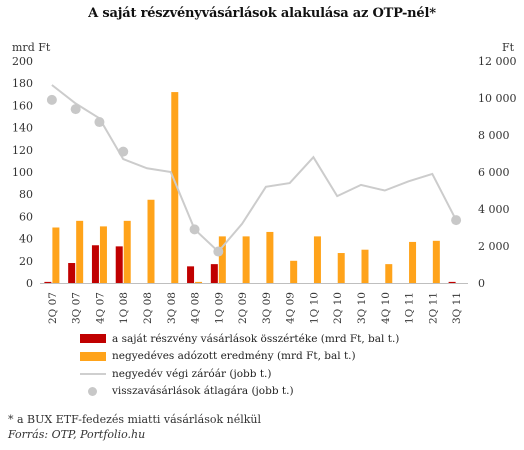  Describe the element at coordinates (267, 308) in the screenshot. I see `x-tick-label: 3Q 09` at that location.